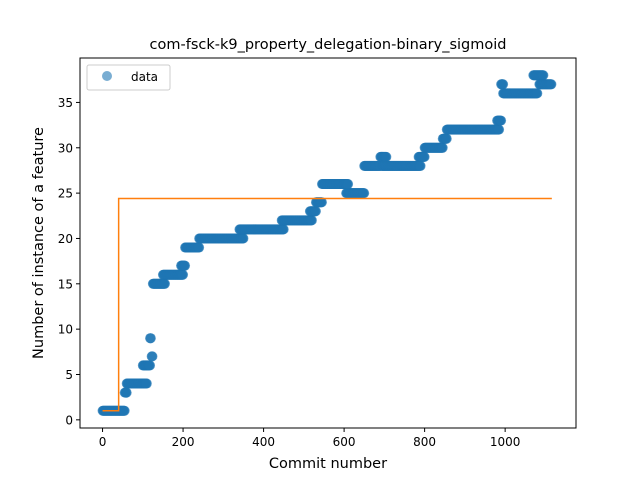 The width and height of the screenshot is (640, 484). Describe the element at coordinates (39, 243) in the screenshot. I see `y-axis-label: Number of instance of a feature` at that location.